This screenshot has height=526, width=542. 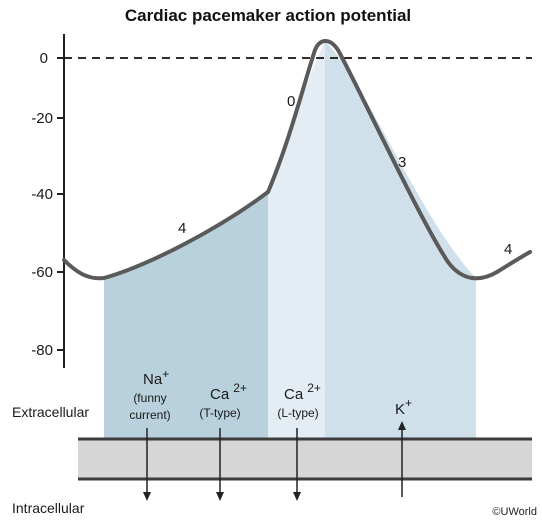 What do you see at coordinates (402, 162) in the screenshot?
I see `phase-label-3: 3` at bounding box center [402, 162].